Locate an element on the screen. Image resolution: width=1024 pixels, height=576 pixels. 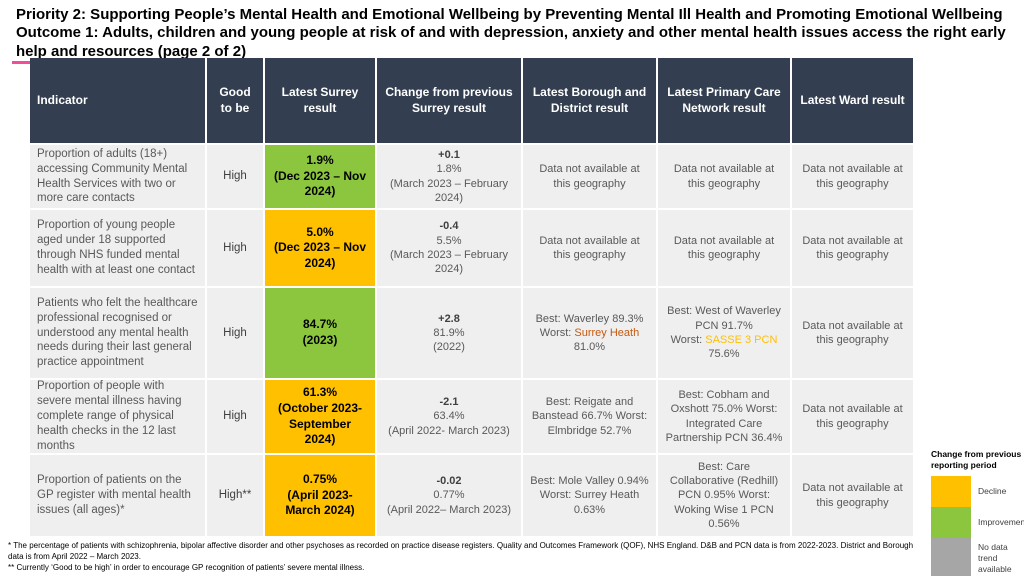
legend-title: Change from previous reporting period is located at coordinates (976, 459).